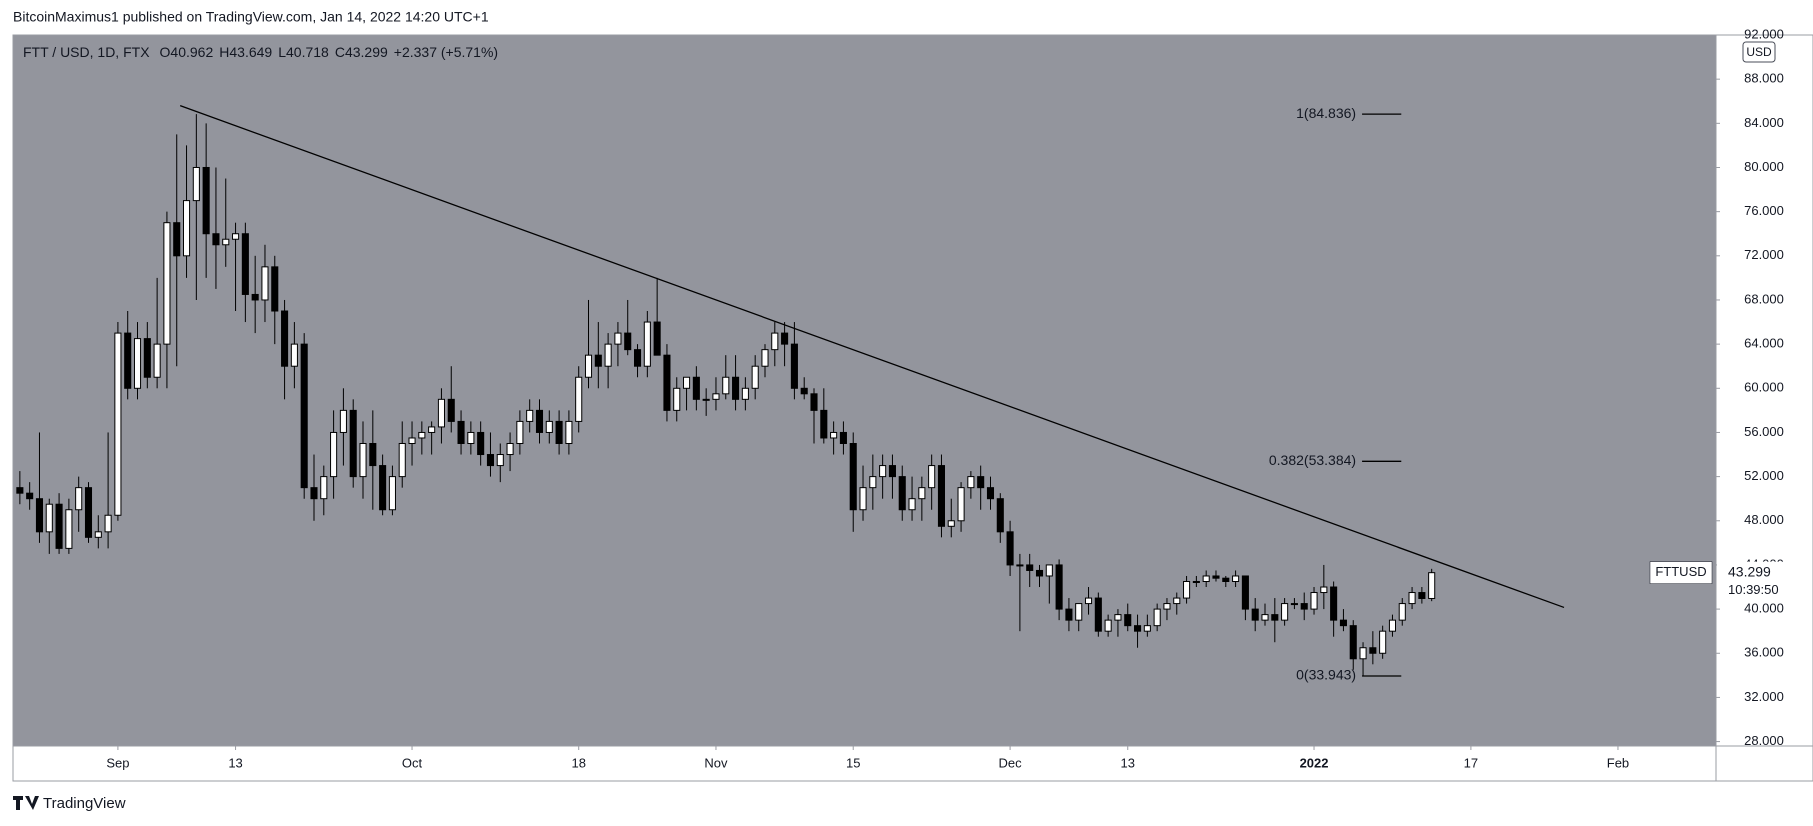 The image size is (1813, 826). I want to click on currency: USD, so click(1759, 52).